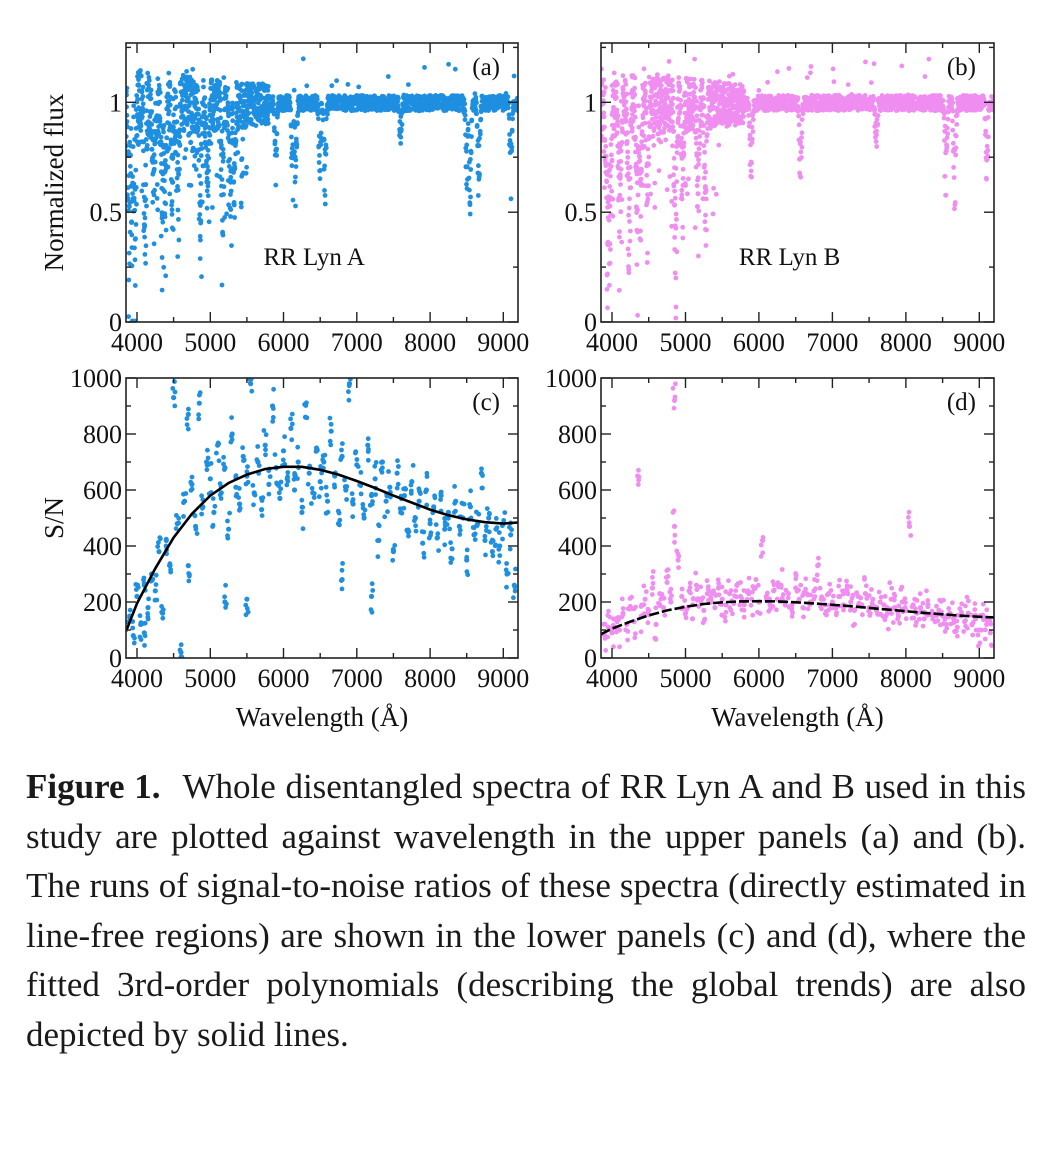  I want to click on y-tick-label: 400, so click(102, 546).